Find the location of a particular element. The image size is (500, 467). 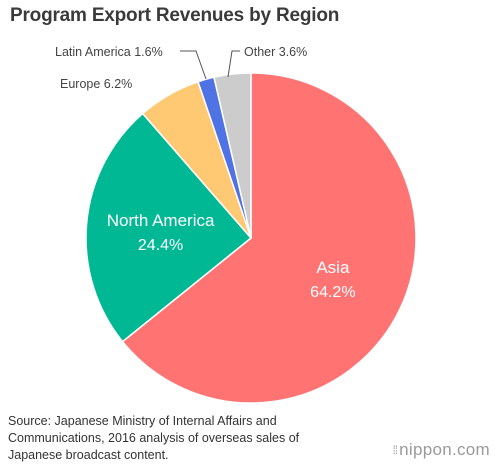

slice-label: Europe 6.2% is located at coordinates (96, 84).